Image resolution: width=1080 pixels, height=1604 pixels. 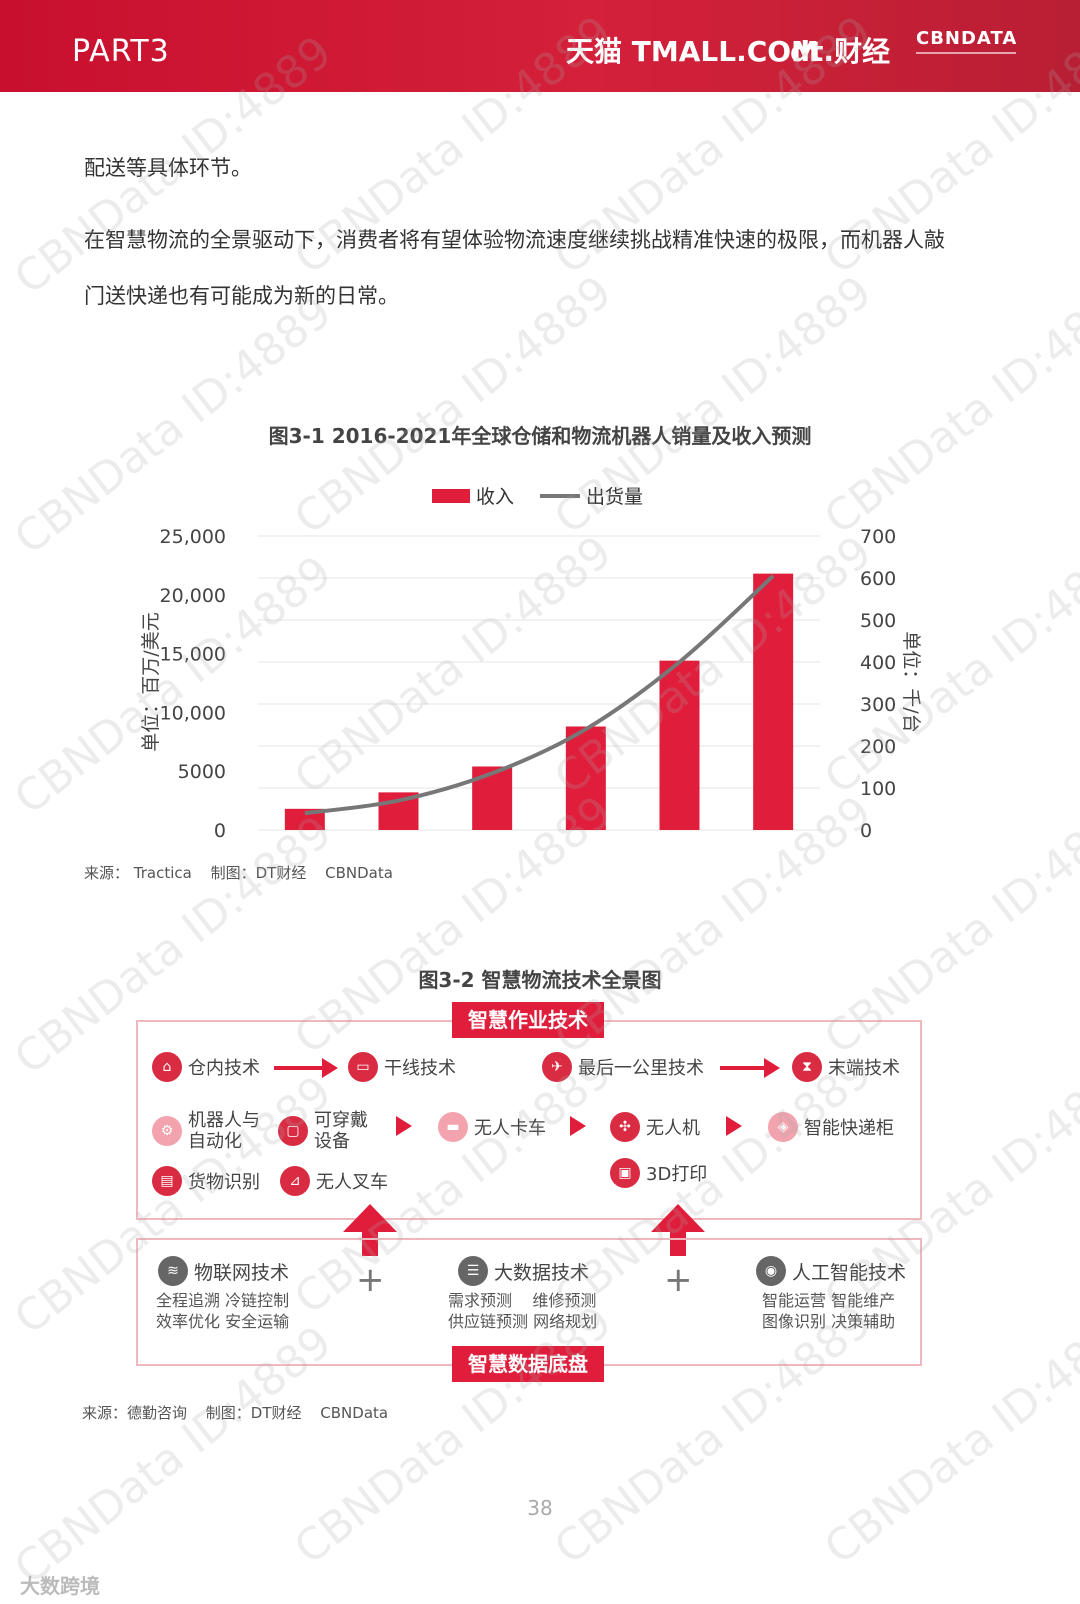 I want to click on bars-layer, so click(x=539, y=701).